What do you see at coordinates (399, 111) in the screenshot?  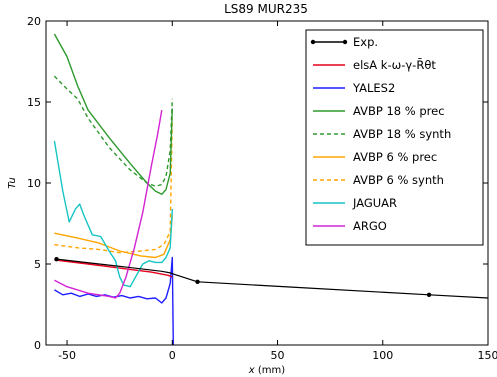 I see `legend-label-avbp-18-prec: AVBP 18 % prec` at bounding box center [399, 111].